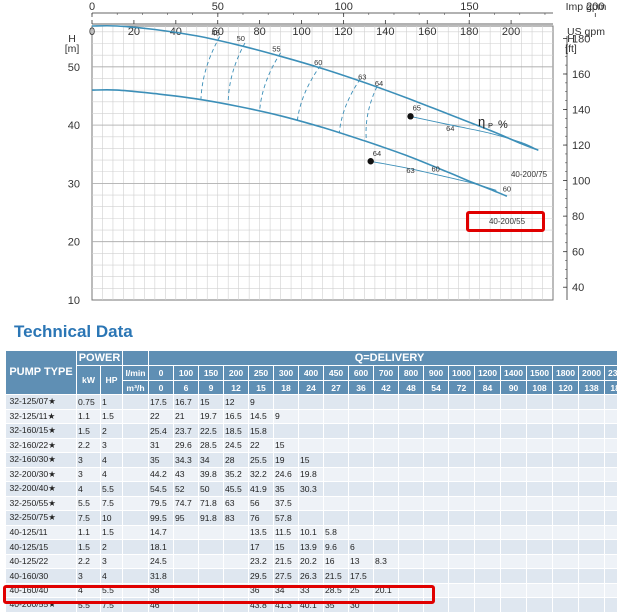 This screenshot has height=613, width=617. Describe the element at coordinates (581, 75) in the screenshot. I see `tick-label-ft: 160` at that location.